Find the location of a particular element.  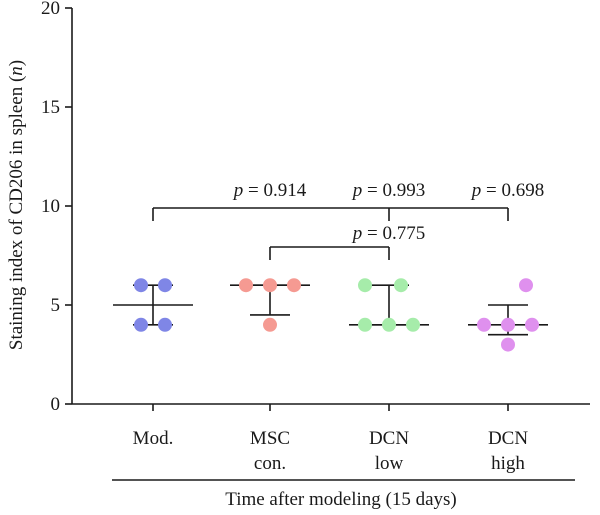

y-axis-title: Staining index of CD206 in spleen (n) is located at coordinates (16, 205).